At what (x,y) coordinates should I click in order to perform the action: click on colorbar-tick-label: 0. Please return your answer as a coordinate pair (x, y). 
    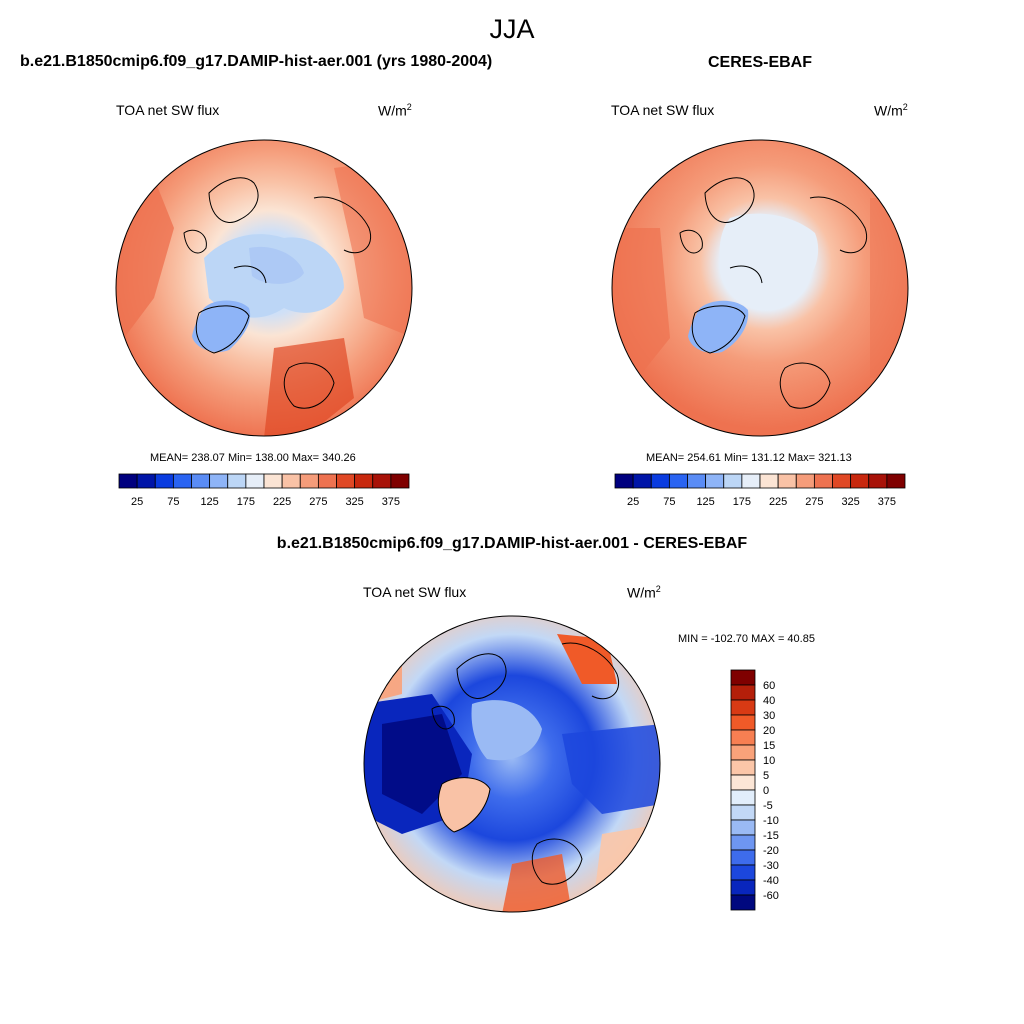
    Looking at the image, I should click on (766, 791).